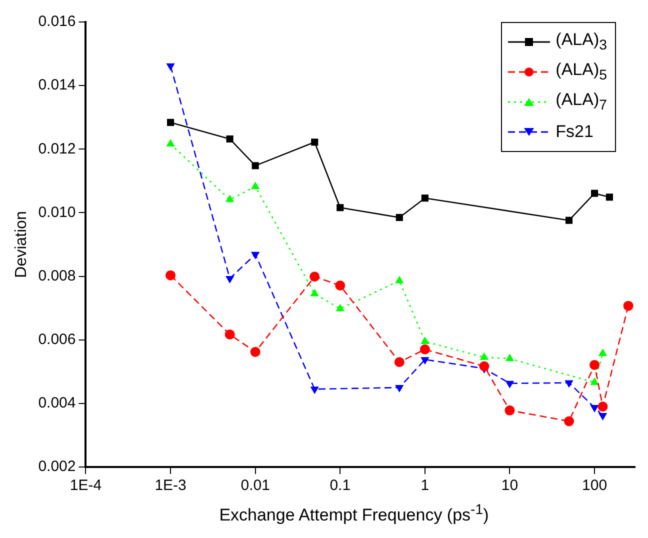 This screenshot has height=538, width=648. I want to click on x-tick-label: 1, so click(425, 485).